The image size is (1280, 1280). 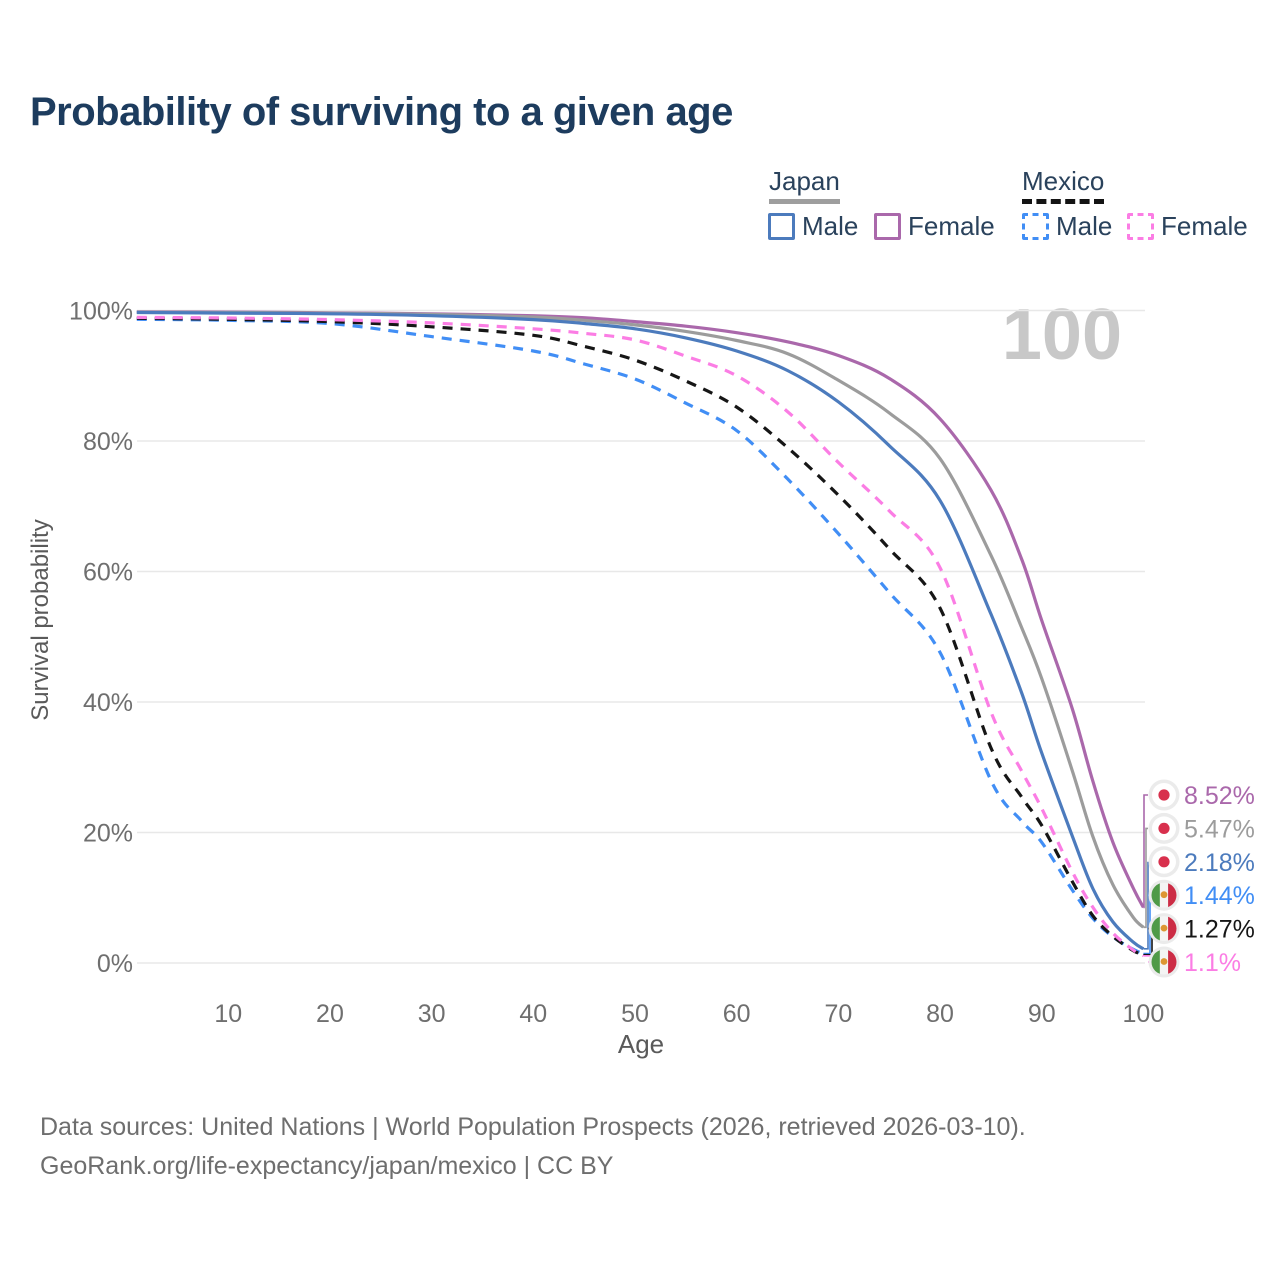 I want to click on legend-item-japan-male: Male, so click(x=813, y=226).